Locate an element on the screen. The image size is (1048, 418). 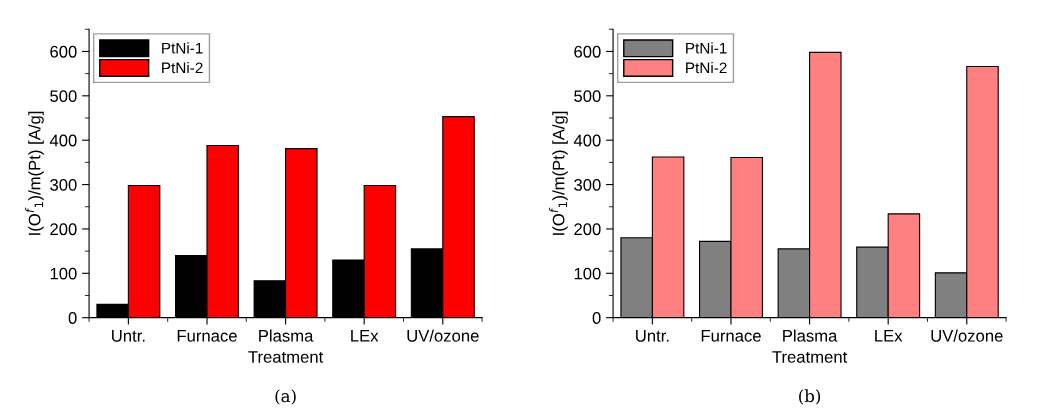
text: (a) is located at coordinates (285, 397).